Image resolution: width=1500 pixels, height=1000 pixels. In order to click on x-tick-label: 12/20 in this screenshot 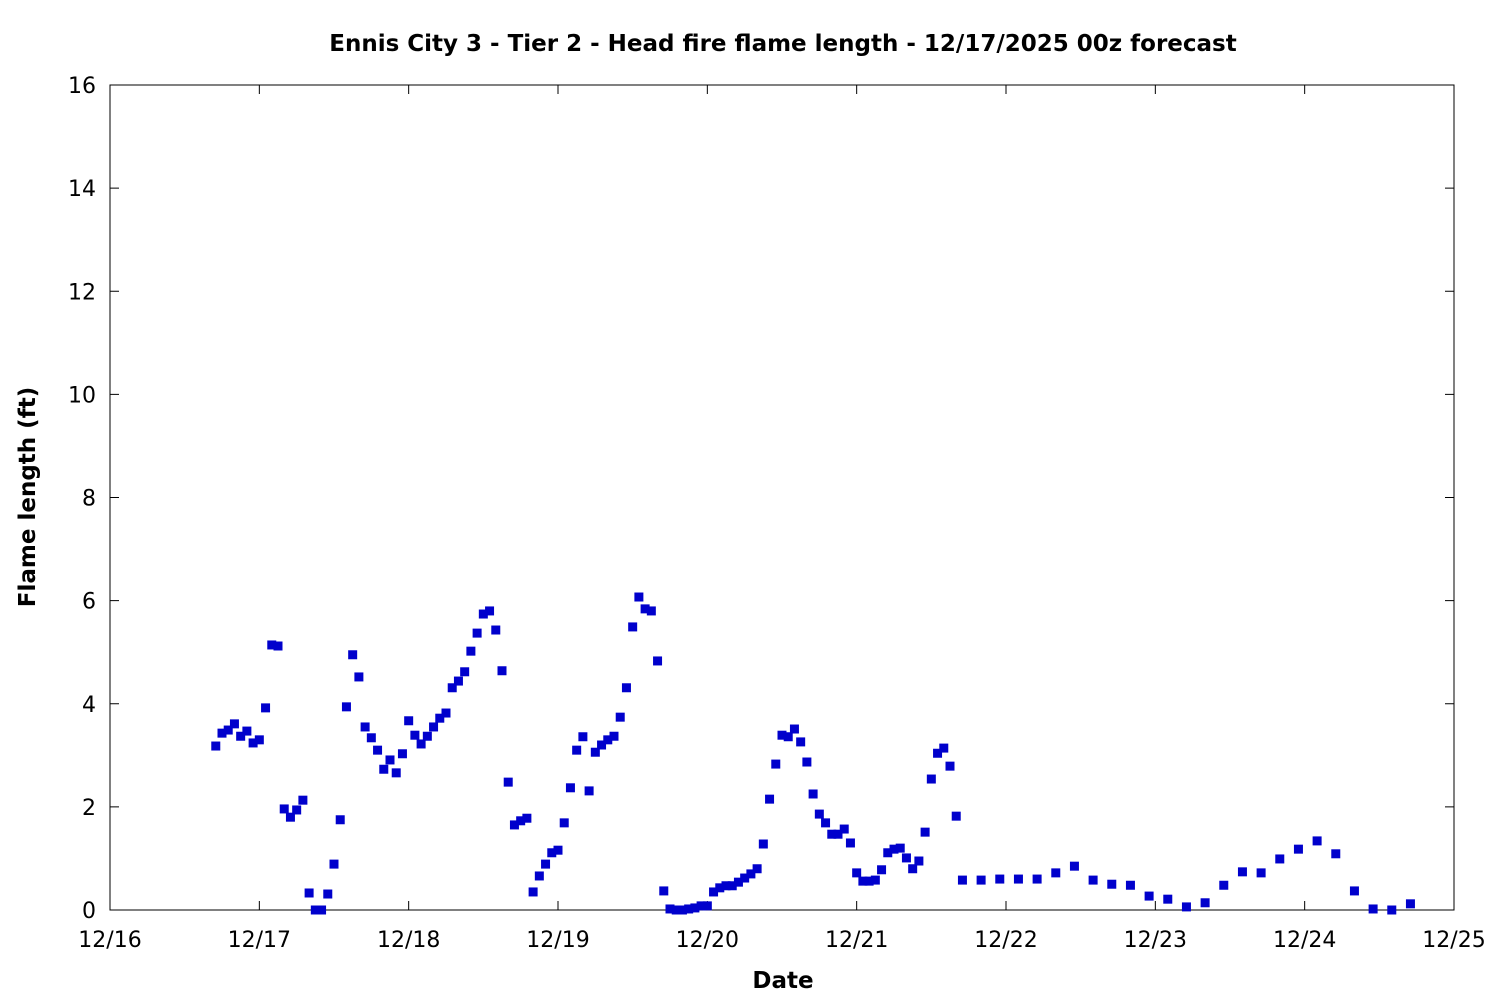, I will do `click(707, 940)`.